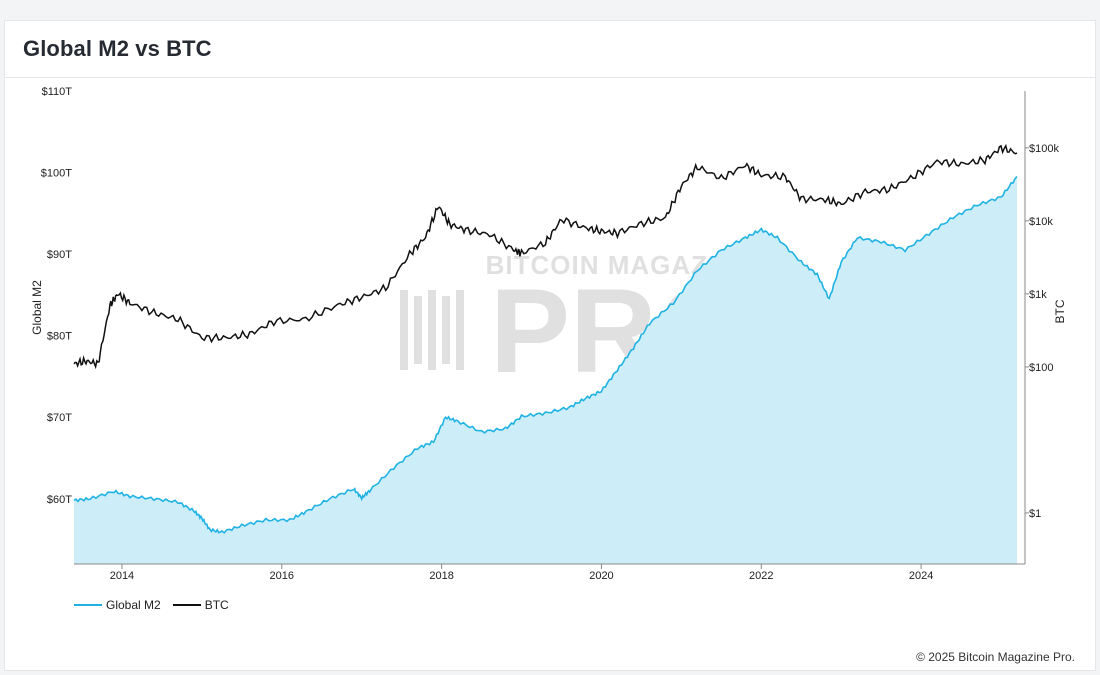  I want to click on legend-swatch-btc, so click(186, 605).